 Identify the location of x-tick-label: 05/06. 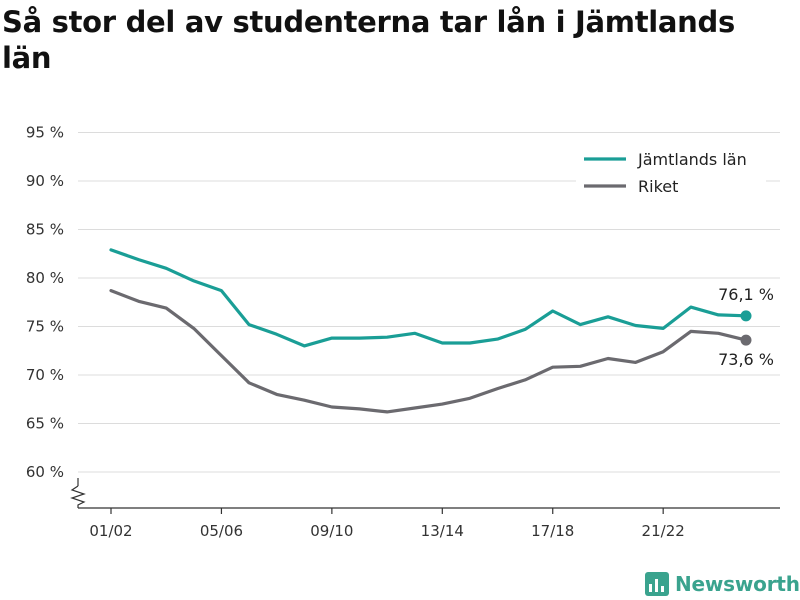
(221, 531).